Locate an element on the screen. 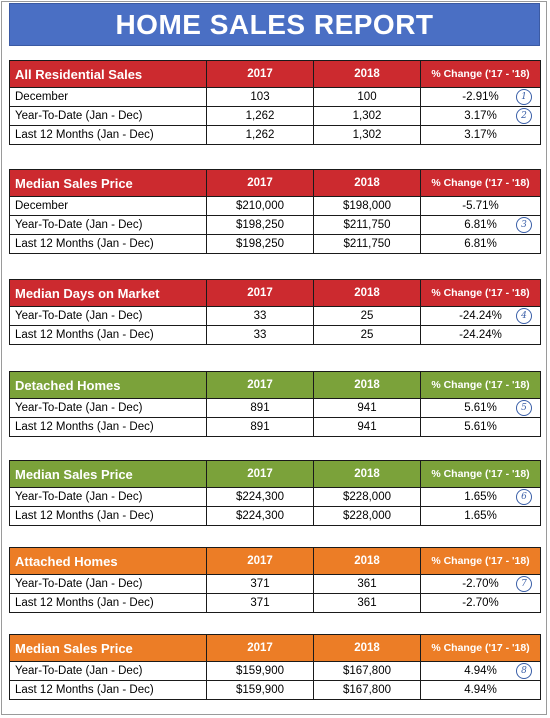  value-2018: $228,000 is located at coordinates (367, 516).